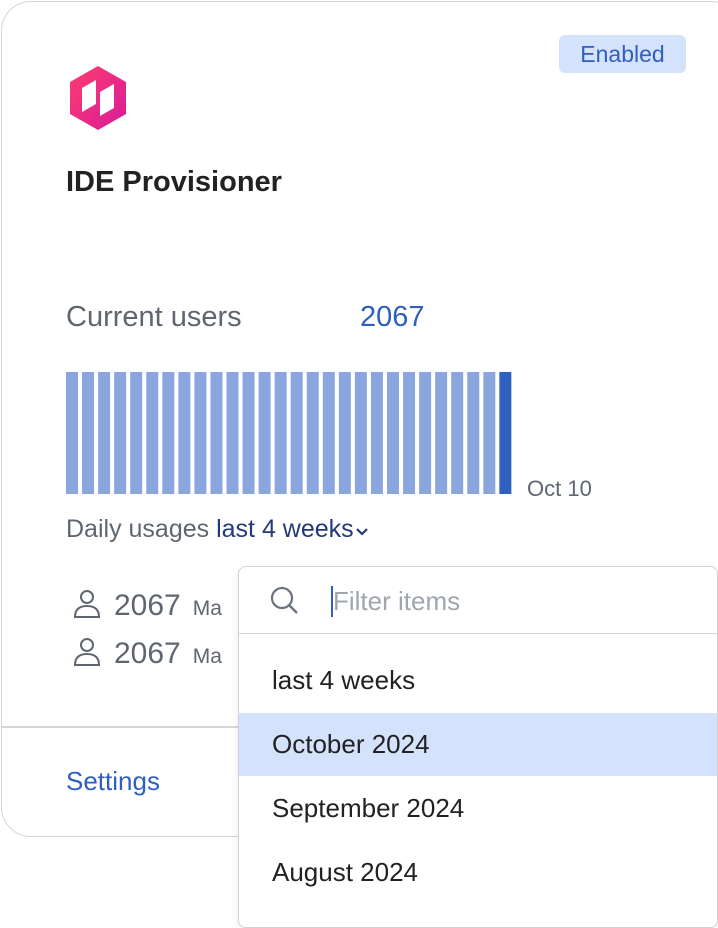  What do you see at coordinates (154, 317) in the screenshot?
I see `current-users-label: Current users` at bounding box center [154, 317].